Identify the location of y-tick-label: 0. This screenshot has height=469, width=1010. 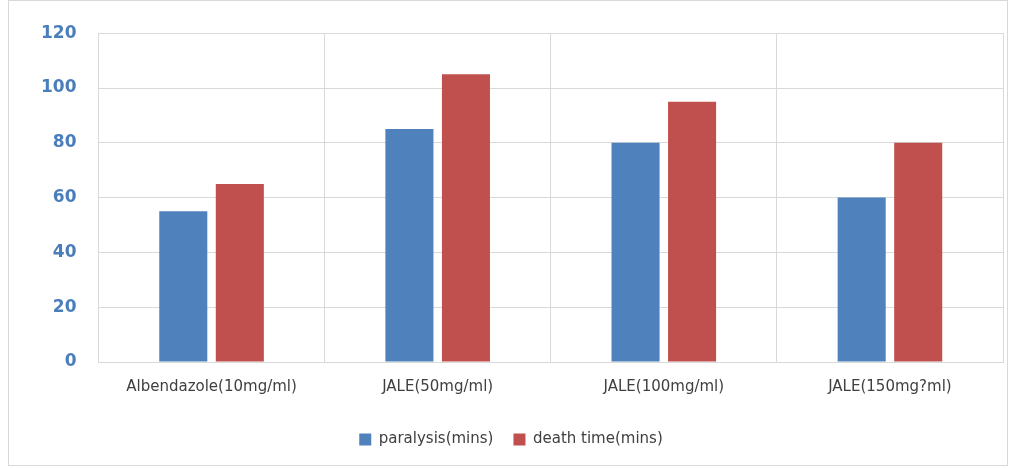
(70, 360).